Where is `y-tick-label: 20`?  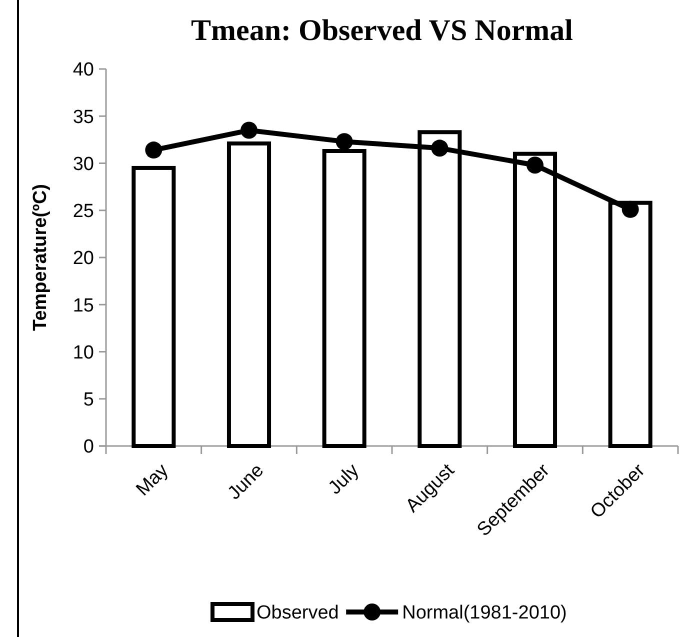 y-tick-label: 20 is located at coordinates (83, 259).